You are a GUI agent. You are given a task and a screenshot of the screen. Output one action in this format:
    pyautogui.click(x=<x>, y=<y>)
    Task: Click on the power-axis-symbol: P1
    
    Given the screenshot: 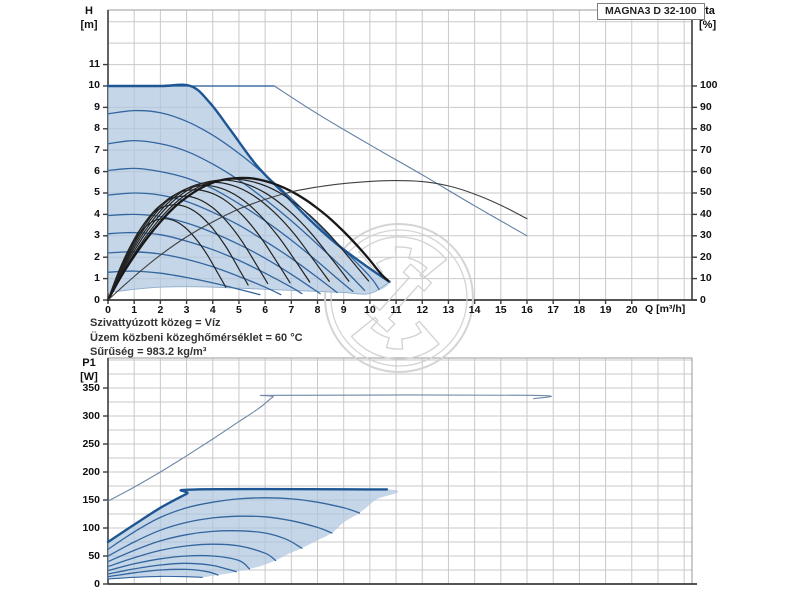 What is the action you would take?
    pyautogui.click(x=89, y=363)
    